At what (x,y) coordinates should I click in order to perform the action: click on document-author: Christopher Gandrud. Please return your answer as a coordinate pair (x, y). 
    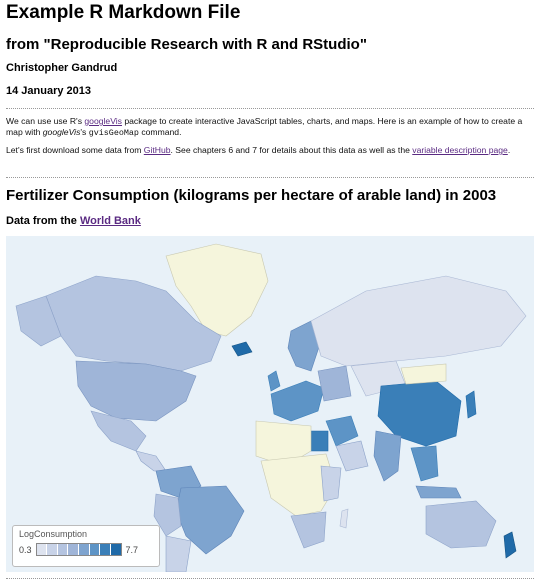
    Looking at the image, I should click on (62, 68).